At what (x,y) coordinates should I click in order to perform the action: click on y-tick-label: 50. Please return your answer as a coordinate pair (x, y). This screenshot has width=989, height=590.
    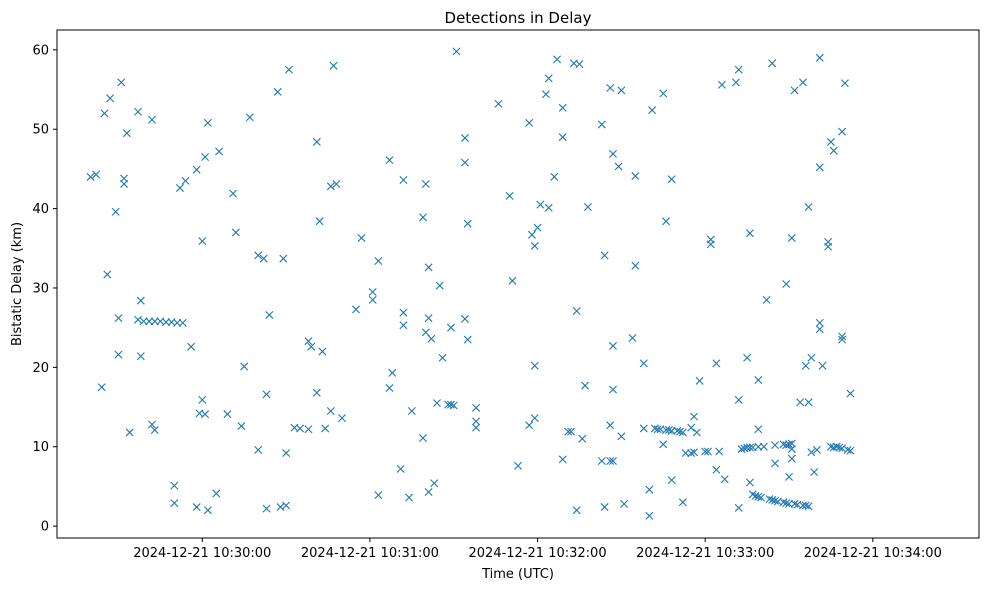
    Looking at the image, I should click on (40, 130).